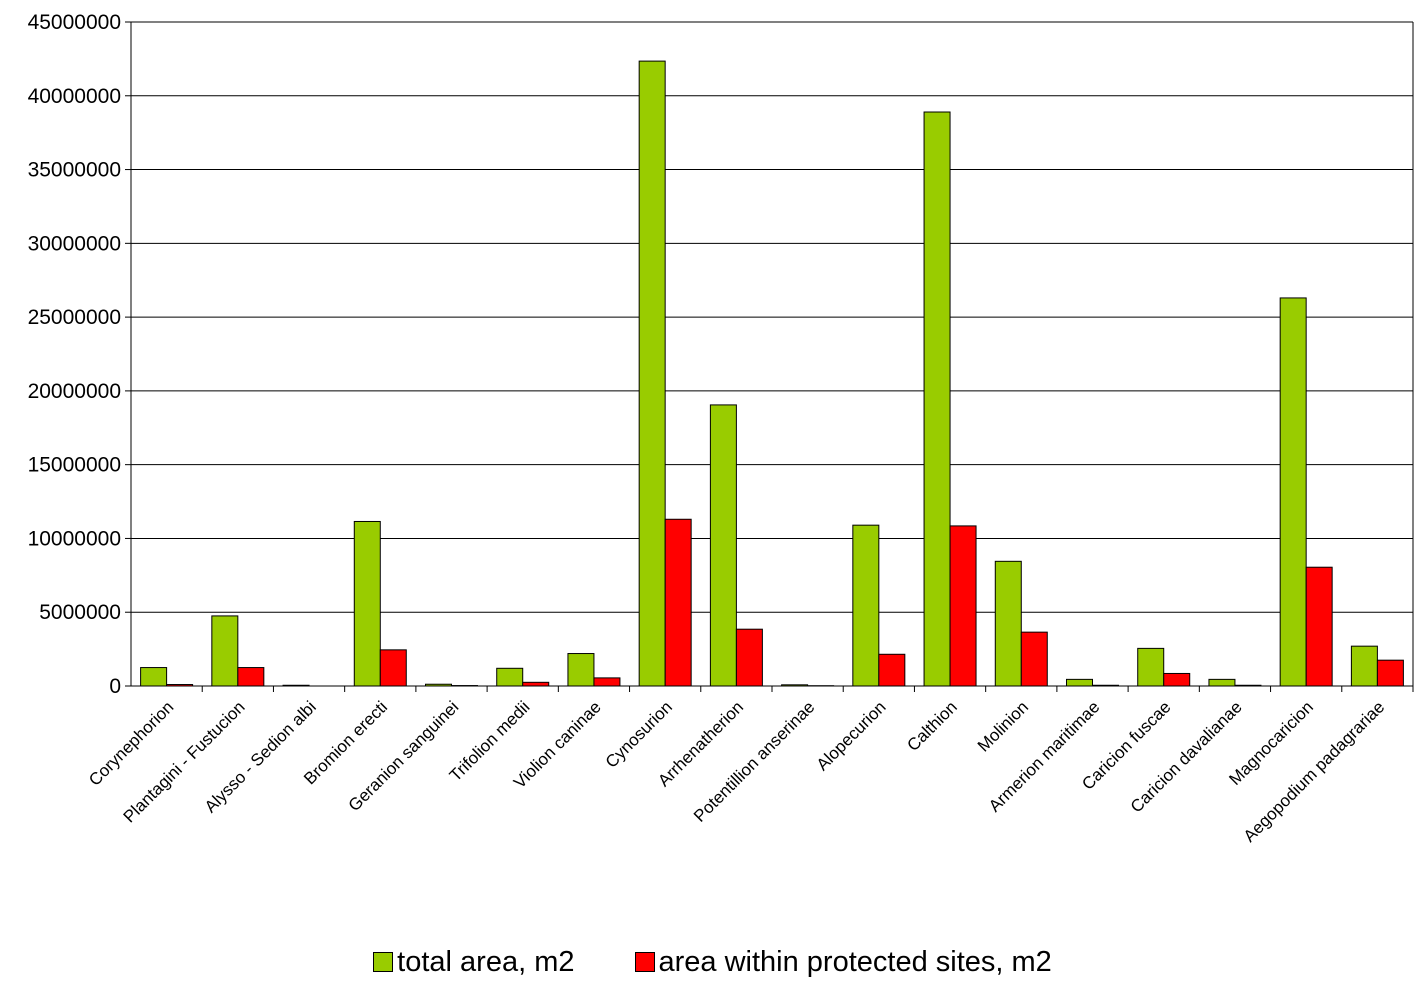 The image size is (1425, 984). Describe the element at coordinates (74, 96) in the screenshot. I see `y-tick-label: 40000000` at that location.